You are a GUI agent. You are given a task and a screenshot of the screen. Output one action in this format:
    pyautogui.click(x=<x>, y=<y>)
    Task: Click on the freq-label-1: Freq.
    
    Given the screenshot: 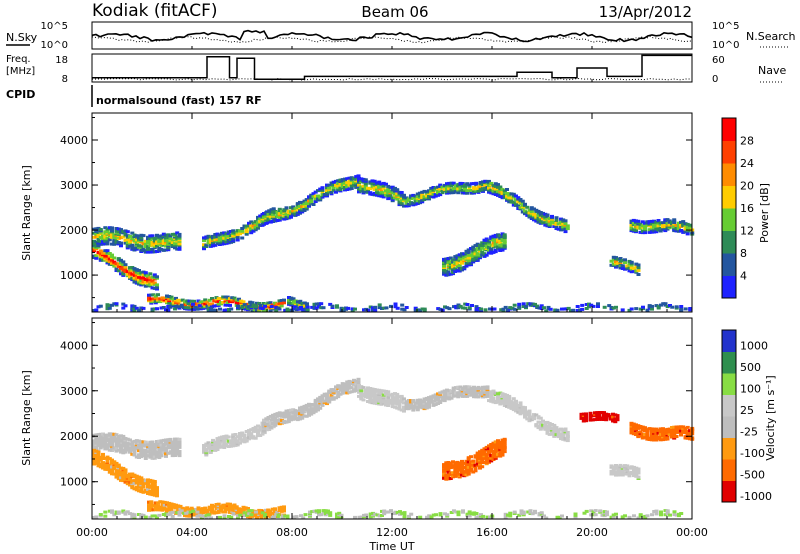 What is the action you would take?
    pyautogui.click(x=18, y=59)
    